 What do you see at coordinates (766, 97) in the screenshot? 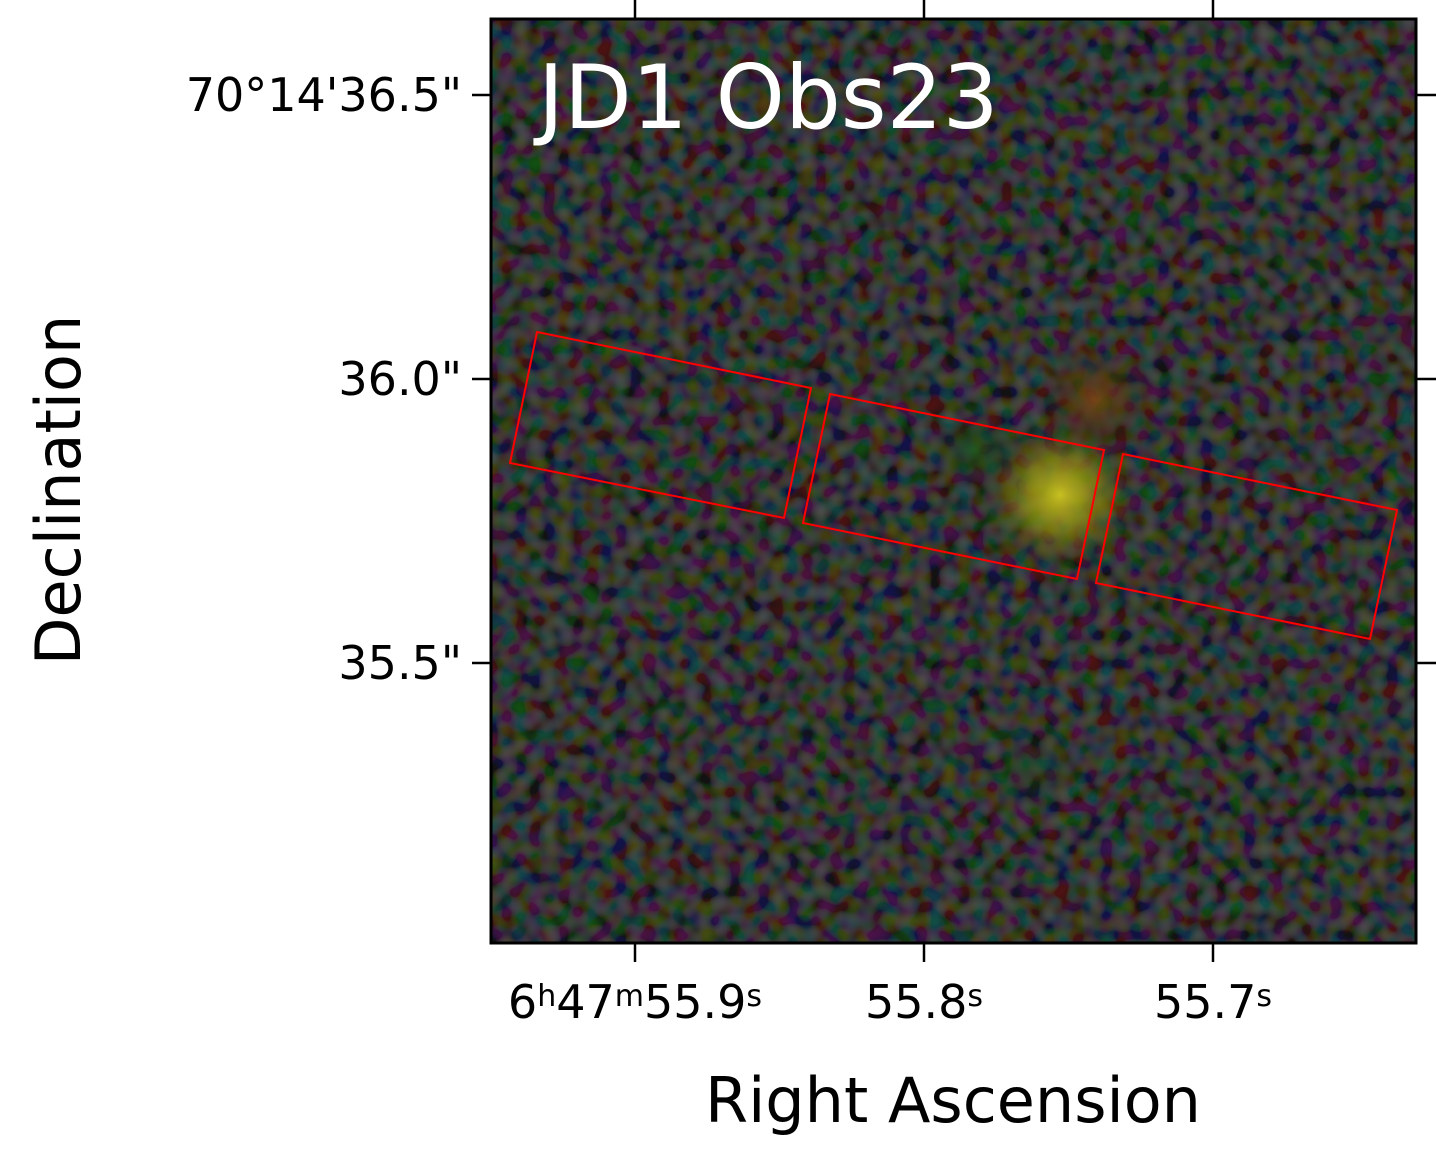
I see `title: JD1 Obs23` at bounding box center [766, 97].